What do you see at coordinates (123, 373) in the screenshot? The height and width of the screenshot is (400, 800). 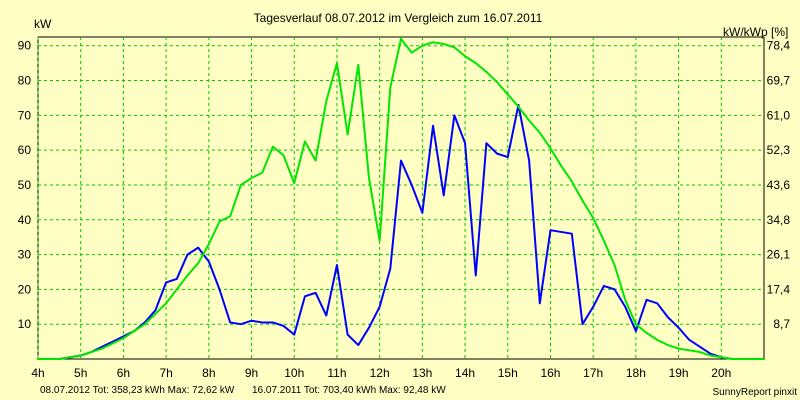 I see `x-tick-6h: 6h` at bounding box center [123, 373].